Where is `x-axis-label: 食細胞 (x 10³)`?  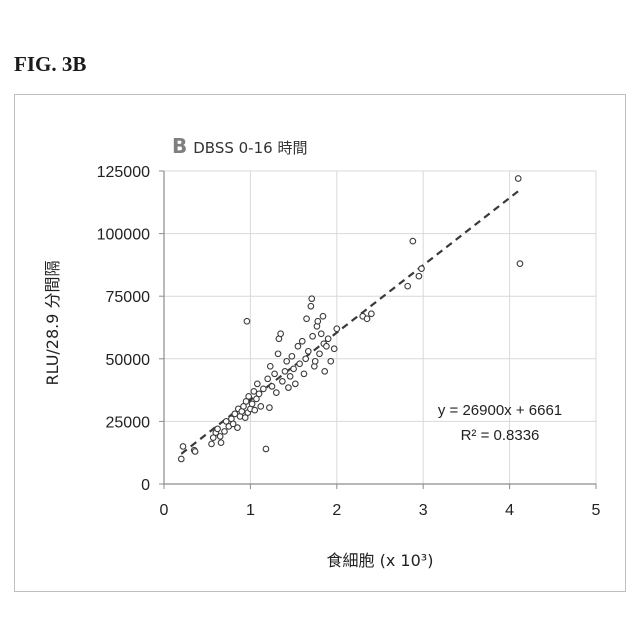 x-axis-label: 食細胞 (x 10³) is located at coordinates (380, 560).